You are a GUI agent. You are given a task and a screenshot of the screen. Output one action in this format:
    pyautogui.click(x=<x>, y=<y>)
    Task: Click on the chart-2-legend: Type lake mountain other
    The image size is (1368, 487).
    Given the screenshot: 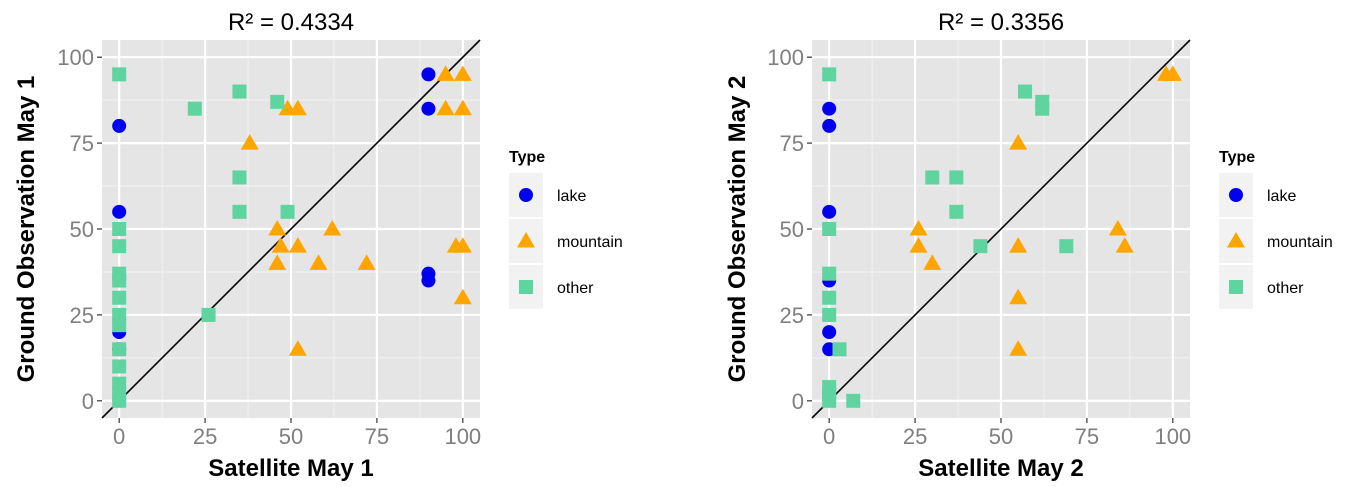 What is the action you would take?
    pyautogui.click(x=1276, y=229)
    